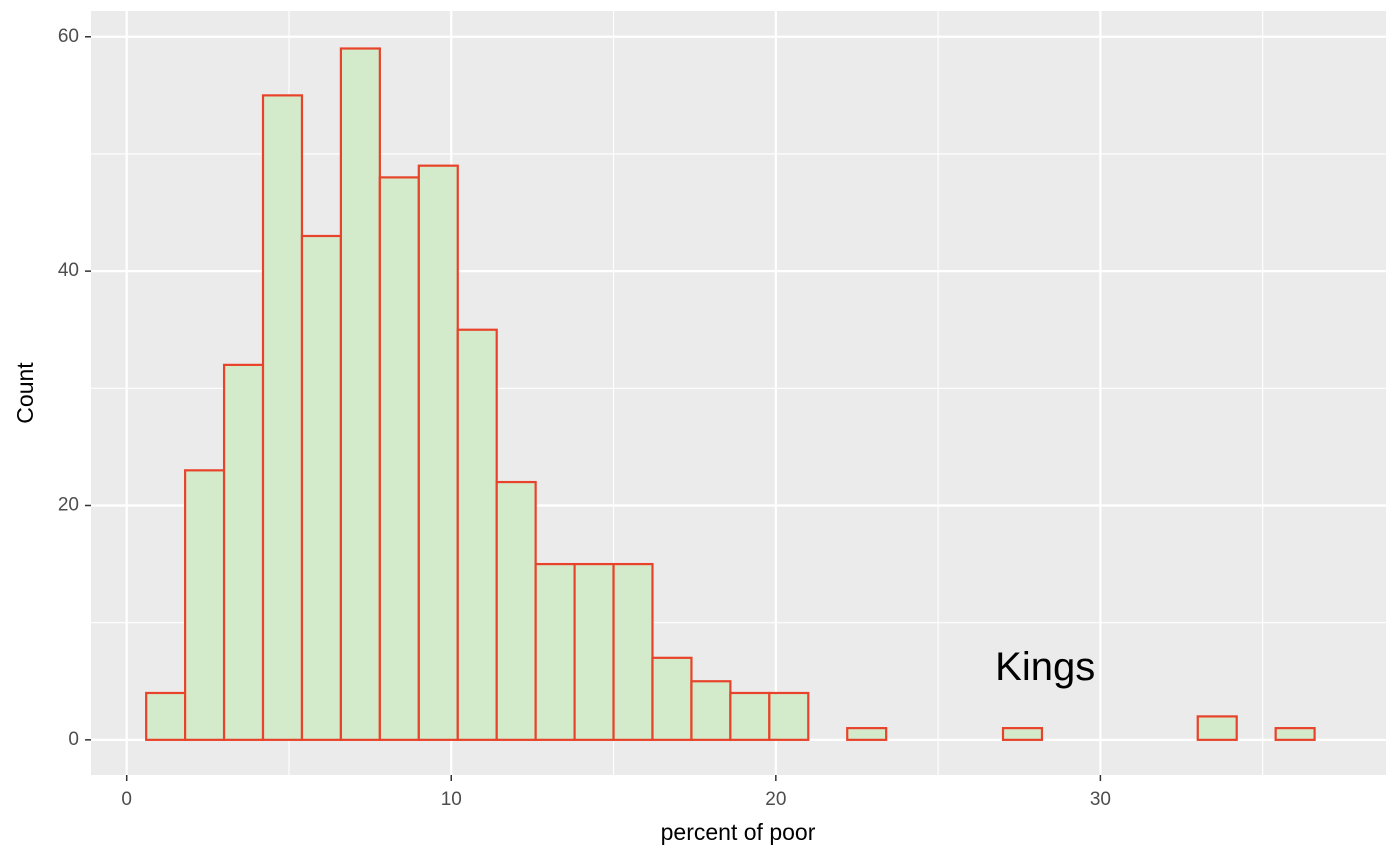 The width and height of the screenshot is (1398, 864). What do you see at coordinates (616, 792) in the screenshot?
I see `x-axis: 0 10 20 30` at bounding box center [616, 792].